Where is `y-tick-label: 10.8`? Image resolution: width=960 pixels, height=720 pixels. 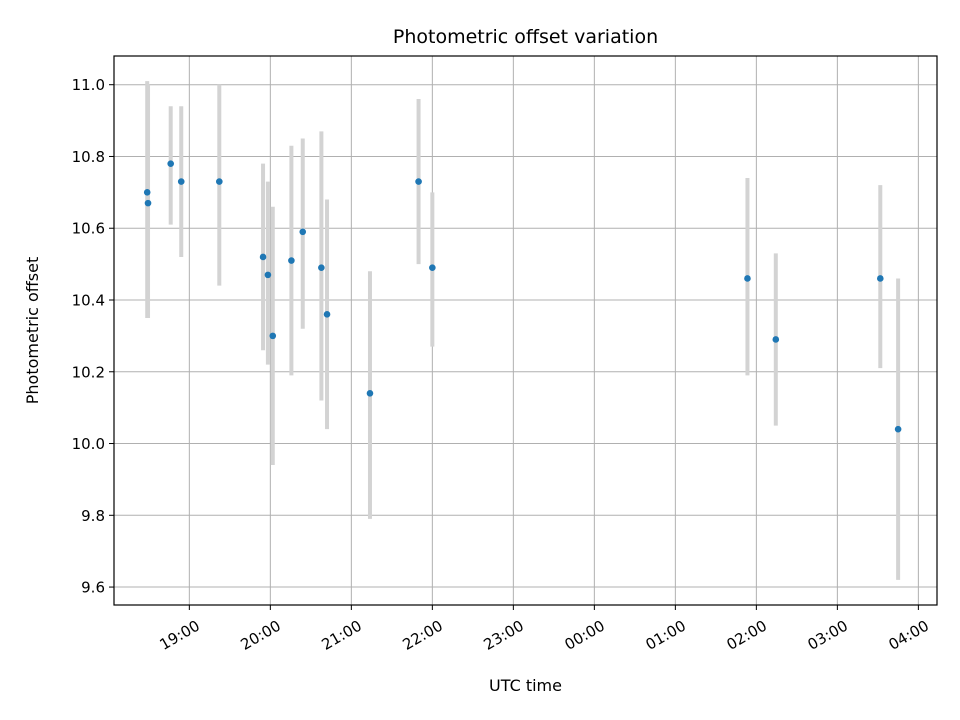 y-tick-label: 10.8 is located at coordinates (88, 157).